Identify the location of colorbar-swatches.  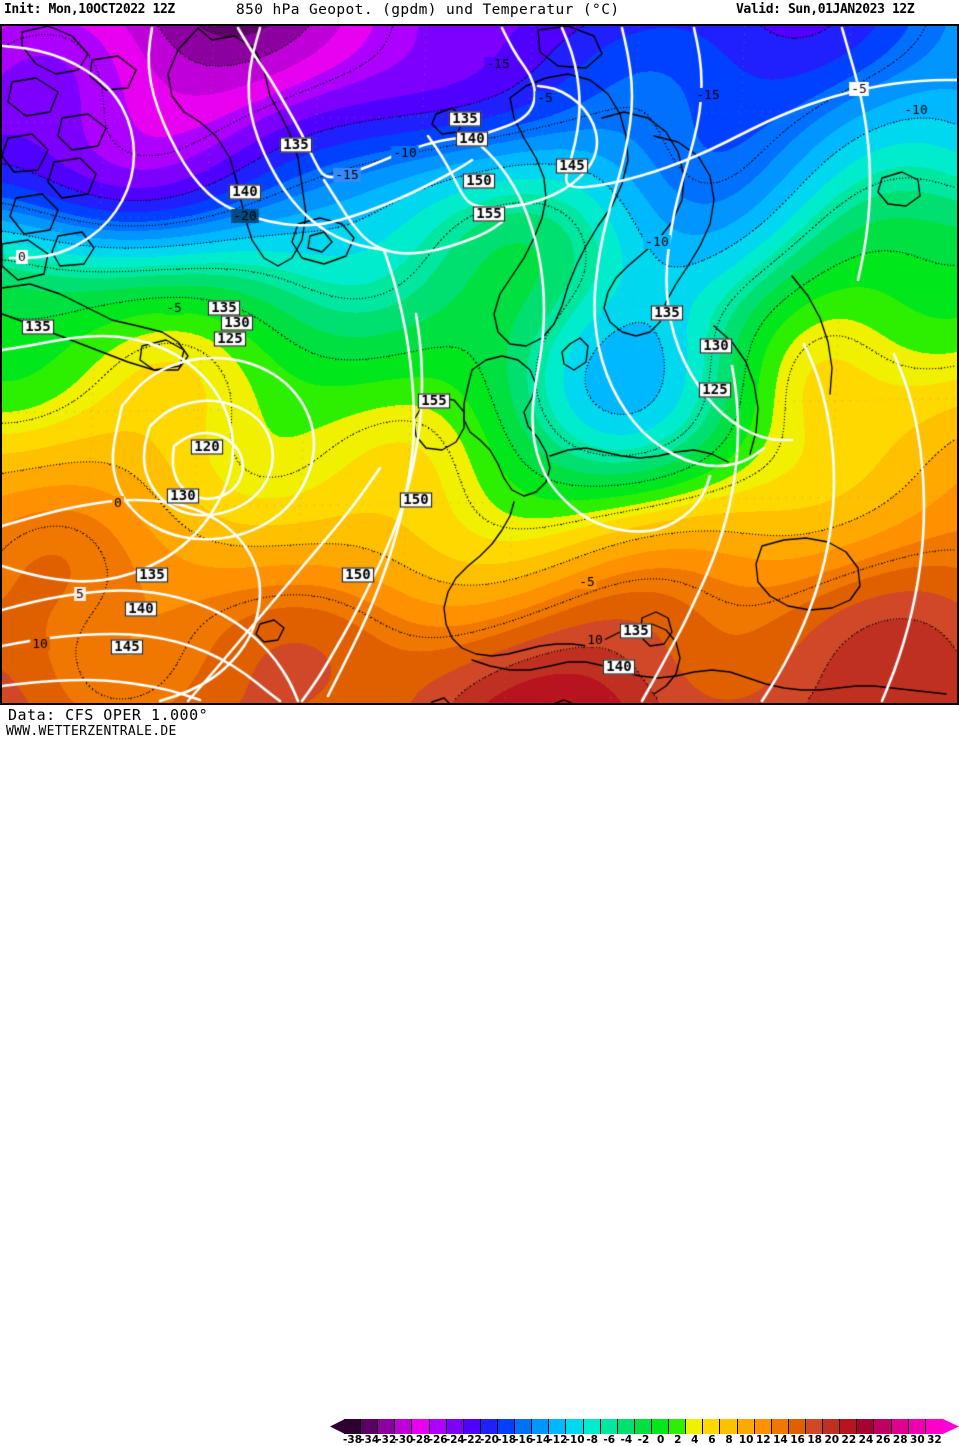
(643, 1426).